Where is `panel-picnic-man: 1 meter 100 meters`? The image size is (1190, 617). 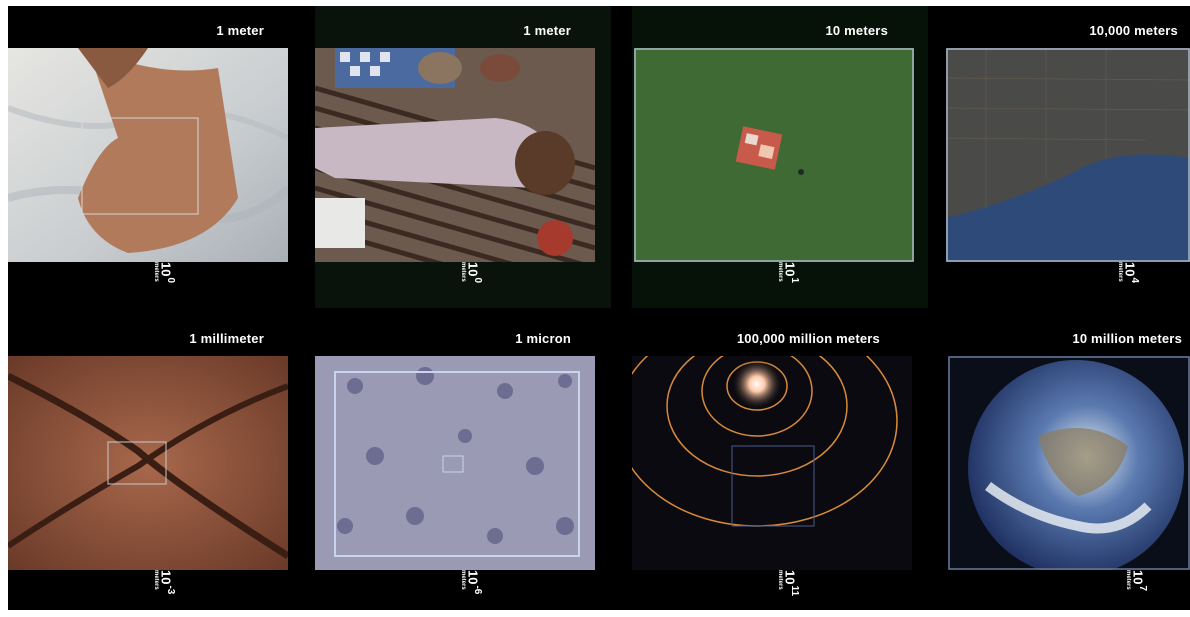
panel-picnic-man: 1 meter 100 meters is located at coordinates (463, 157).